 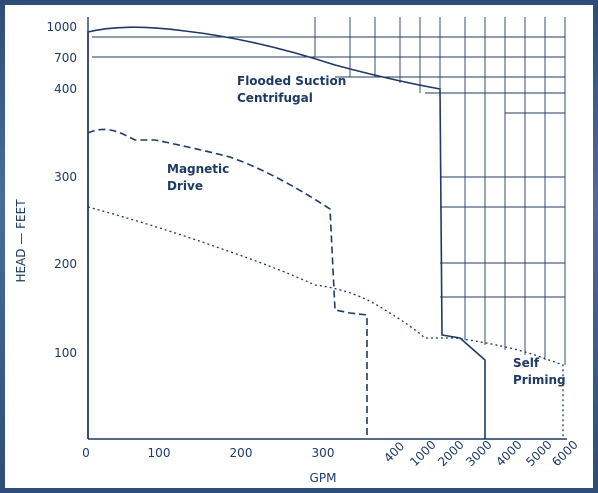 What do you see at coordinates (198, 169) in the screenshot?
I see `magnetic-drive-label-line1: Magnetic` at bounding box center [198, 169].